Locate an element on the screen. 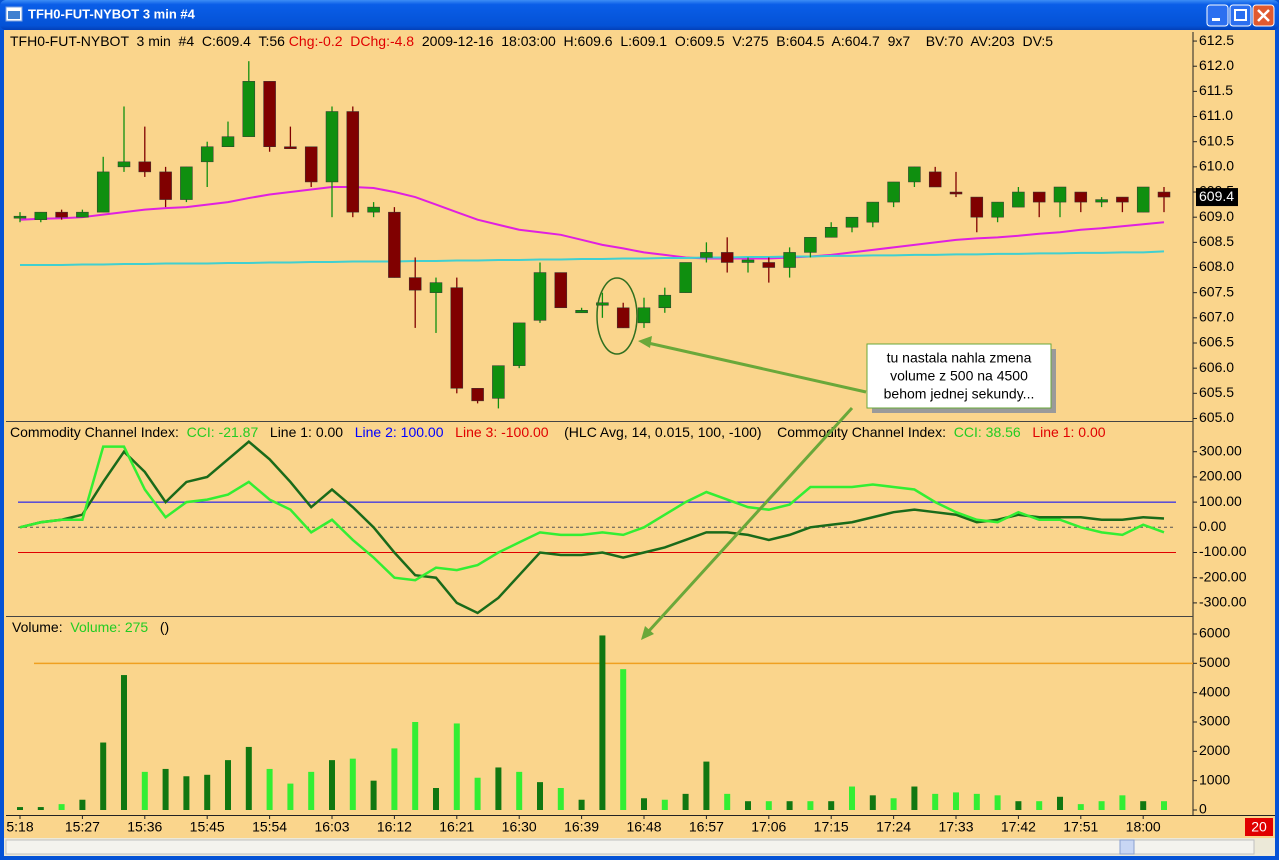 The image size is (1279, 860). y-tick-label: 606.5 is located at coordinates (1216, 342).